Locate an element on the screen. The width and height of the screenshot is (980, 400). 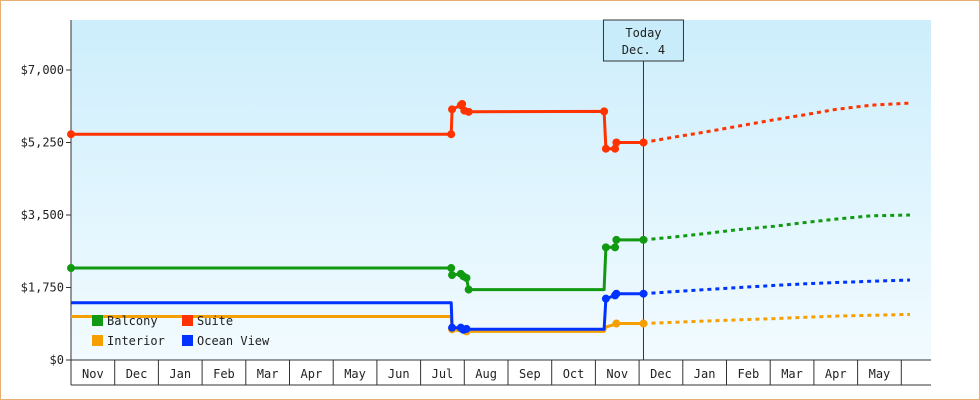
legend-label: Ocean View is located at coordinates (233, 341).